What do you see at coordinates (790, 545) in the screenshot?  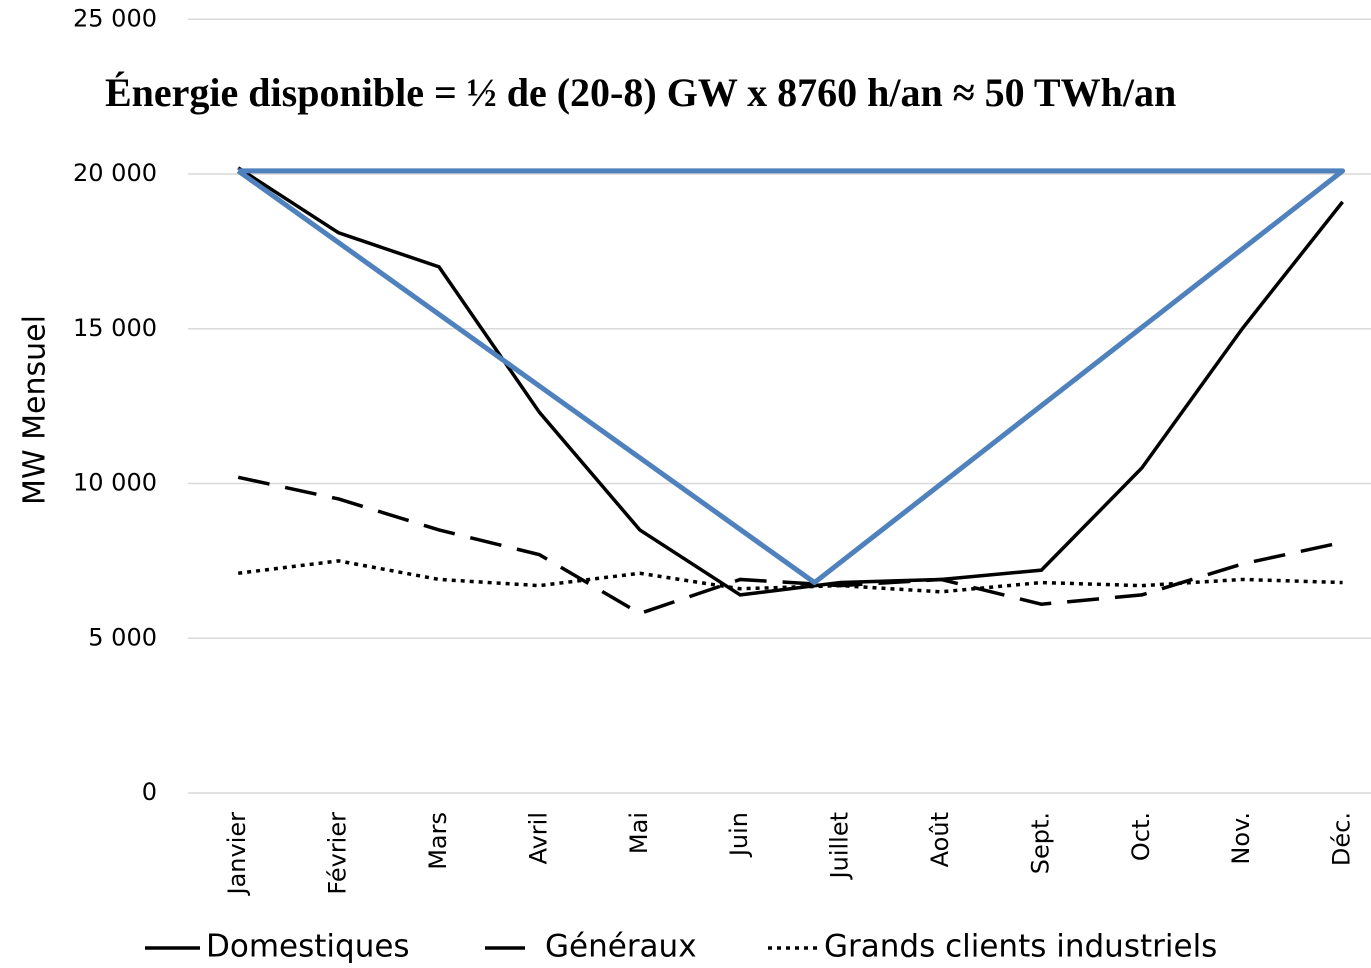 I see `line-series` at bounding box center [790, 545].